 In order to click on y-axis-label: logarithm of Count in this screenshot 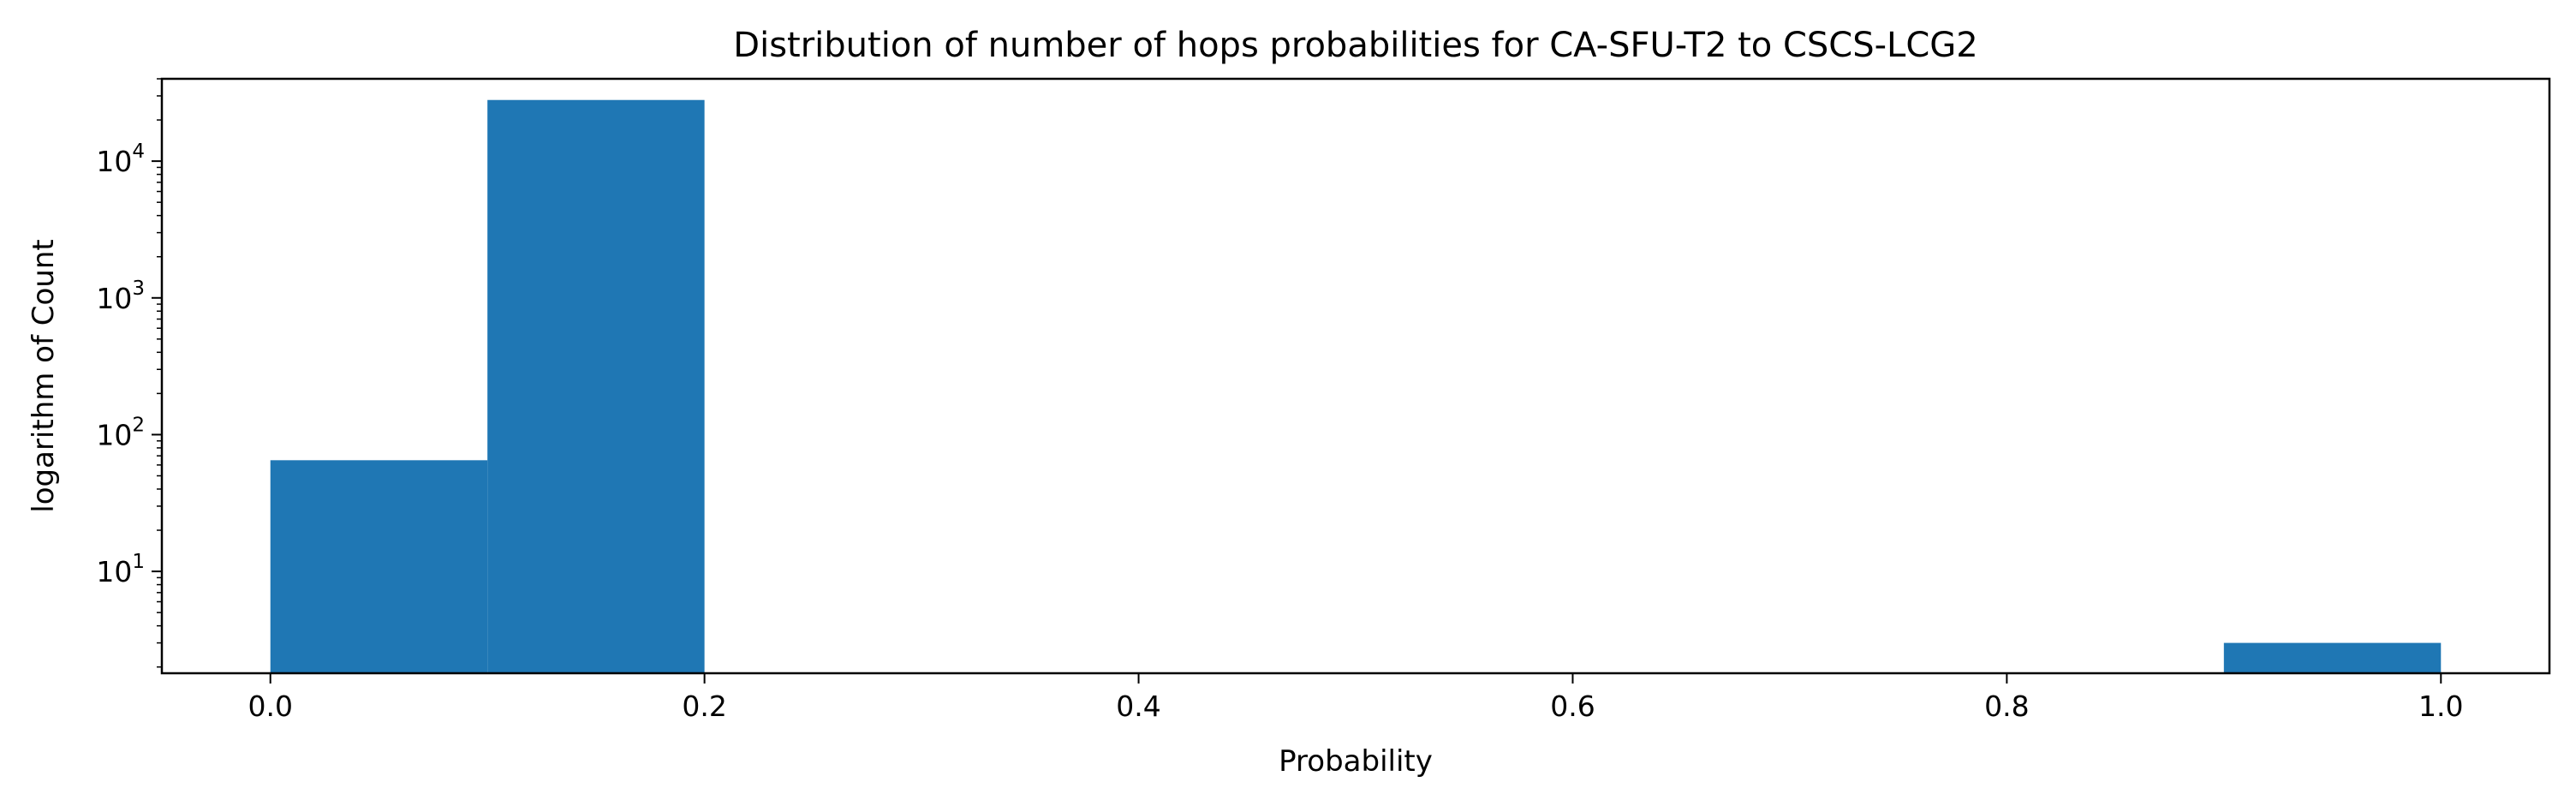, I will do `click(44, 375)`.